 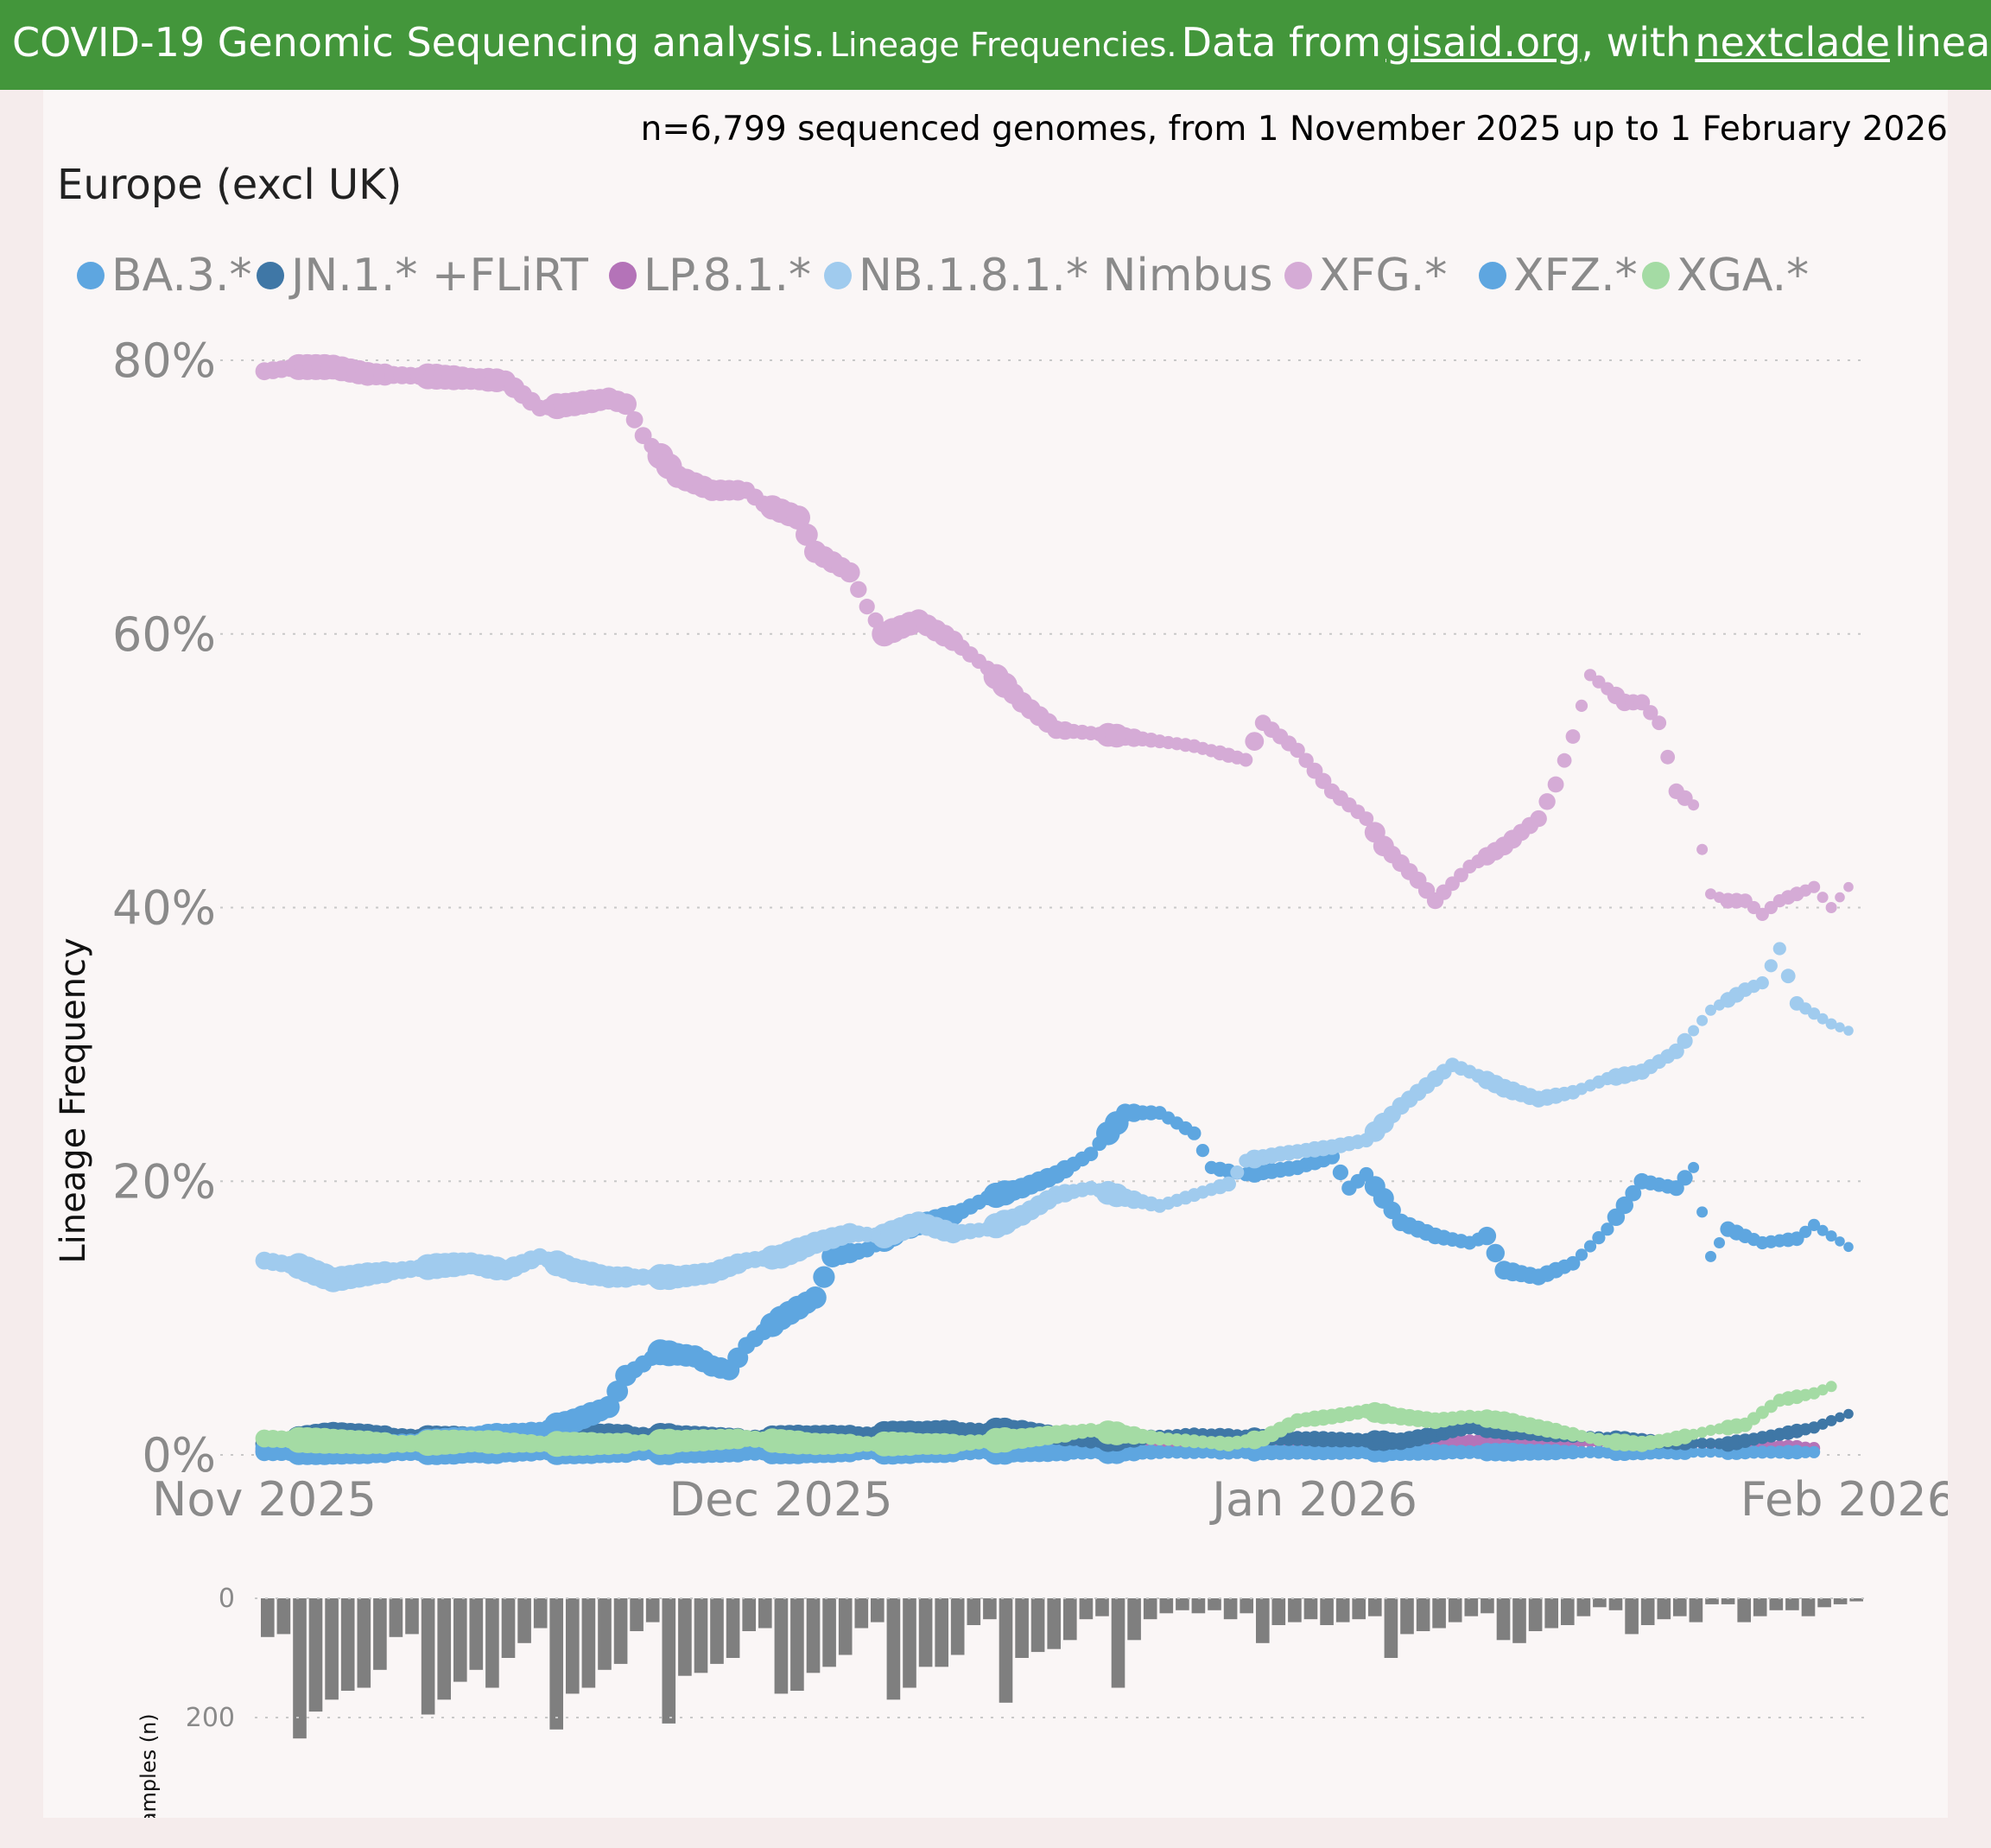 I want to click on legend-label-5: XFZ.*, so click(x=1575, y=276).